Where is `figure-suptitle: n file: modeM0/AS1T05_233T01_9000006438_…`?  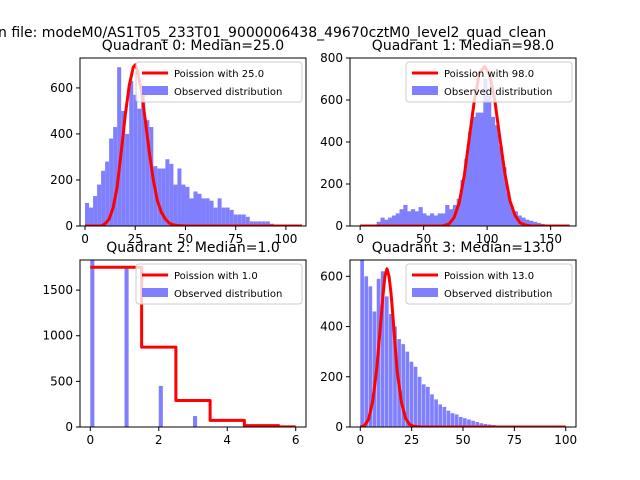 figure-suptitle: n file: modeM0/AS1T05_233T01_9000006438_… is located at coordinates (273, 33).